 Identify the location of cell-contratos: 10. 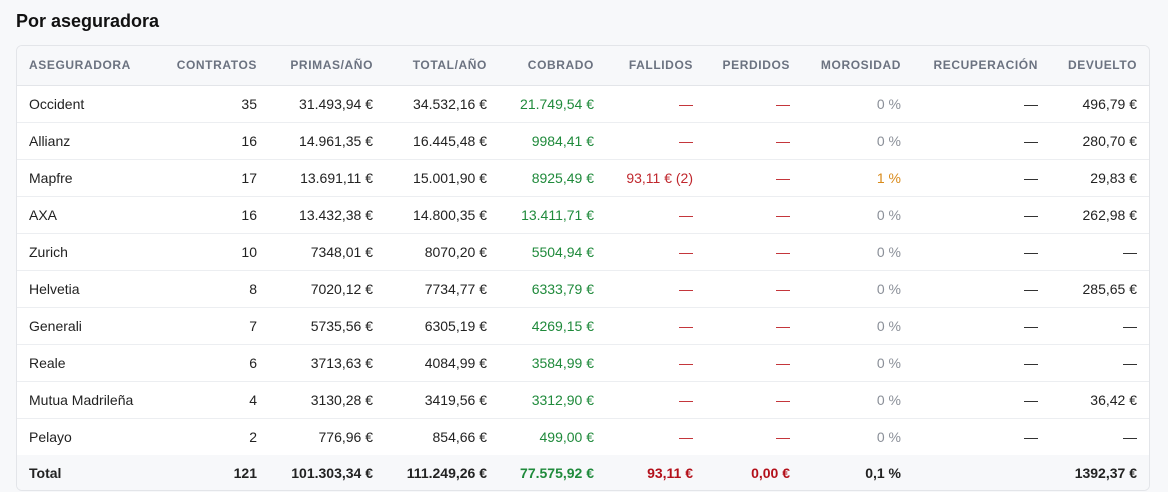
(203, 252).